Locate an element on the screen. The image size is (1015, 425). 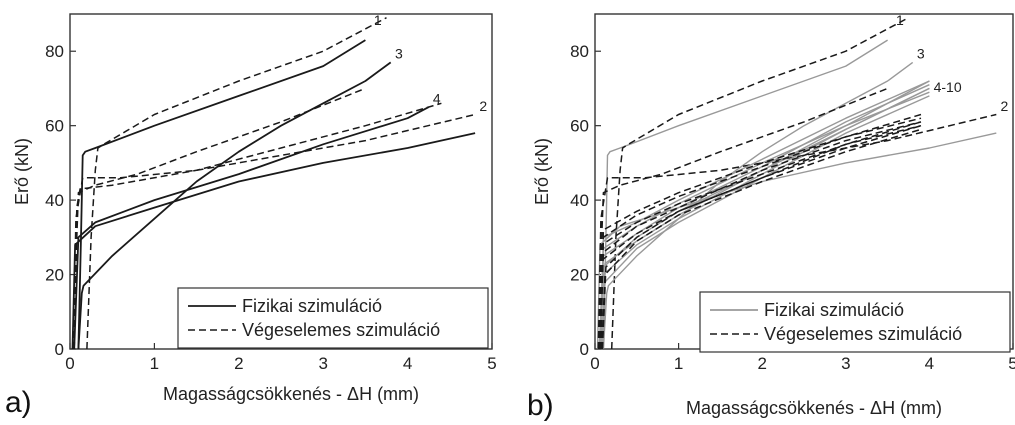
panel-label: a) is located at coordinates (18, 402).